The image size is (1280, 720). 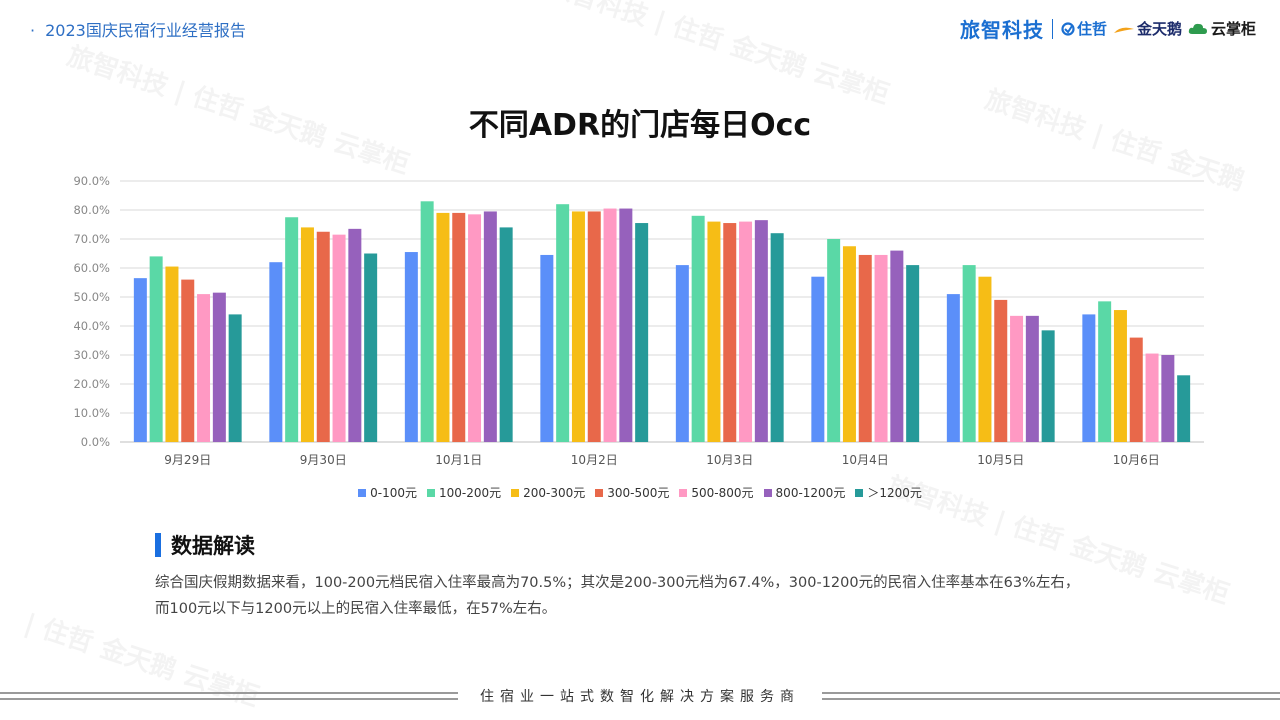 I want to click on footer-line-left, so click(x=229, y=696).